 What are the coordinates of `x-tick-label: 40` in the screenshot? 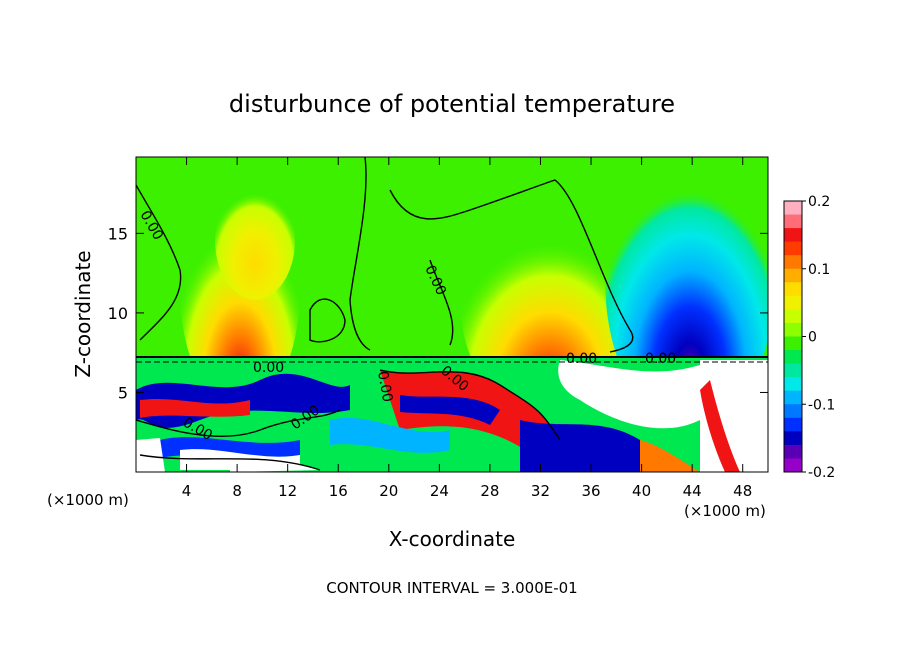 It's located at (641, 491).